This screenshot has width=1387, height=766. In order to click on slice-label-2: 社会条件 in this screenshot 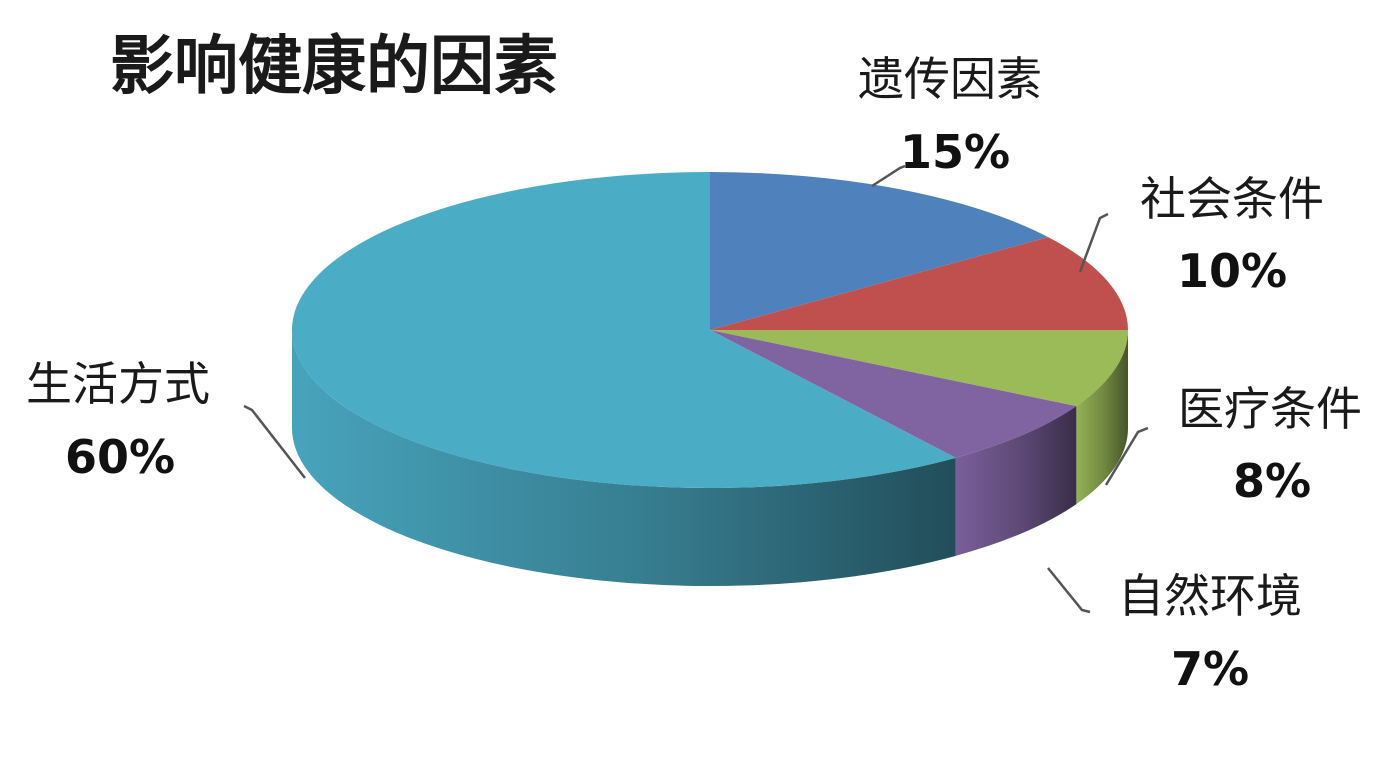, I will do `click(1232, 199)`.